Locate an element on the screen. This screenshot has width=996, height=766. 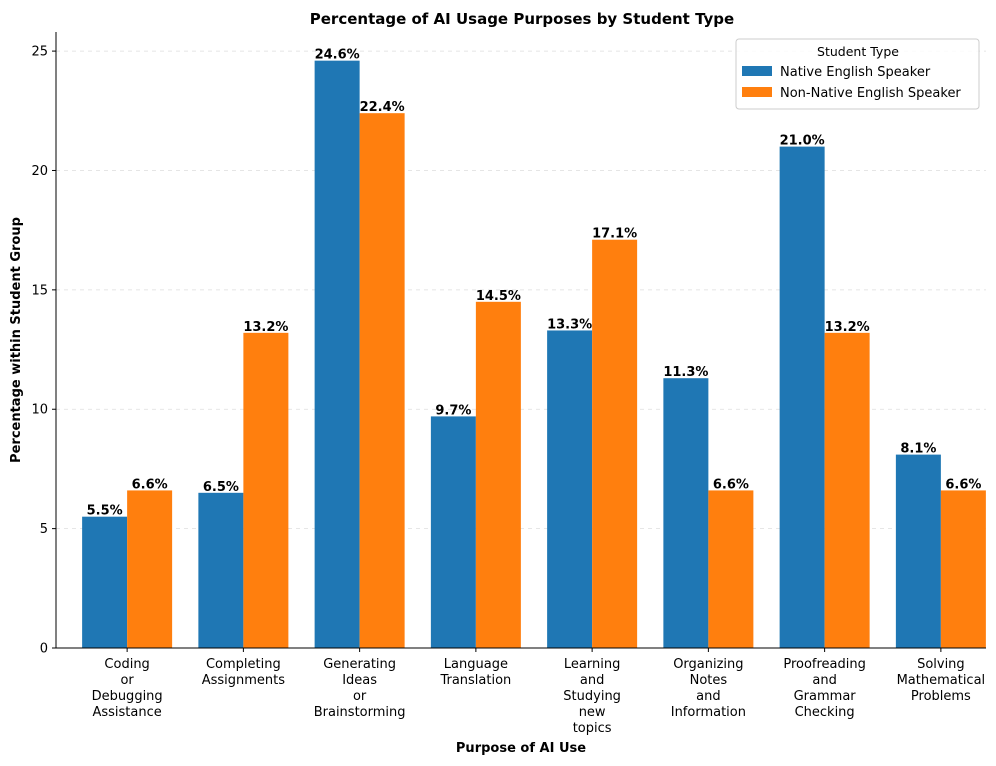
bar-value-label: 17.1% is located at coordinates (614, 234).